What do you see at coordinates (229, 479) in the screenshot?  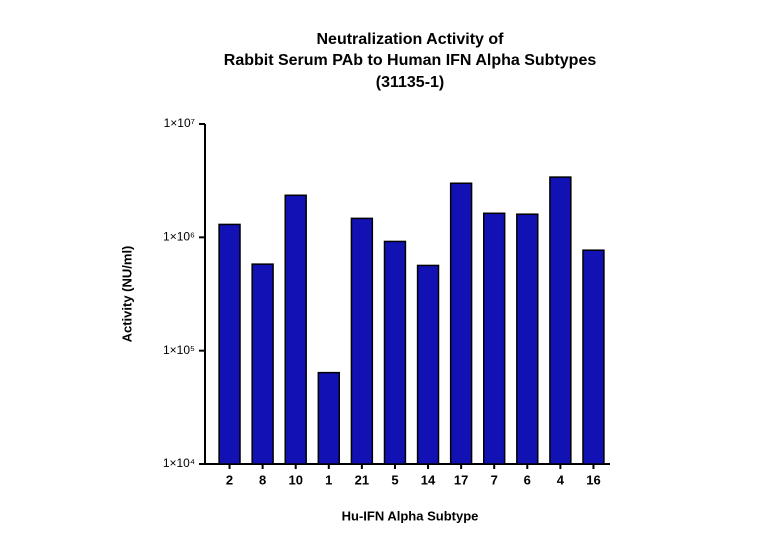 I see `x-tick-label: 2` at bounding box center [229, 479].